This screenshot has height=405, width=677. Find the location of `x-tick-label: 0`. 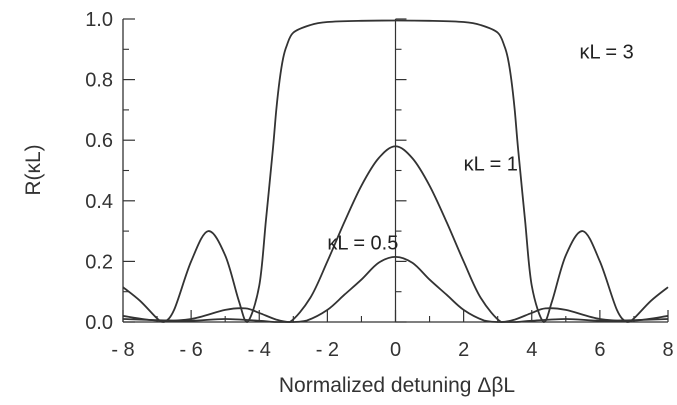

x-tick-label: 0 is located at coordinates (395, 350).